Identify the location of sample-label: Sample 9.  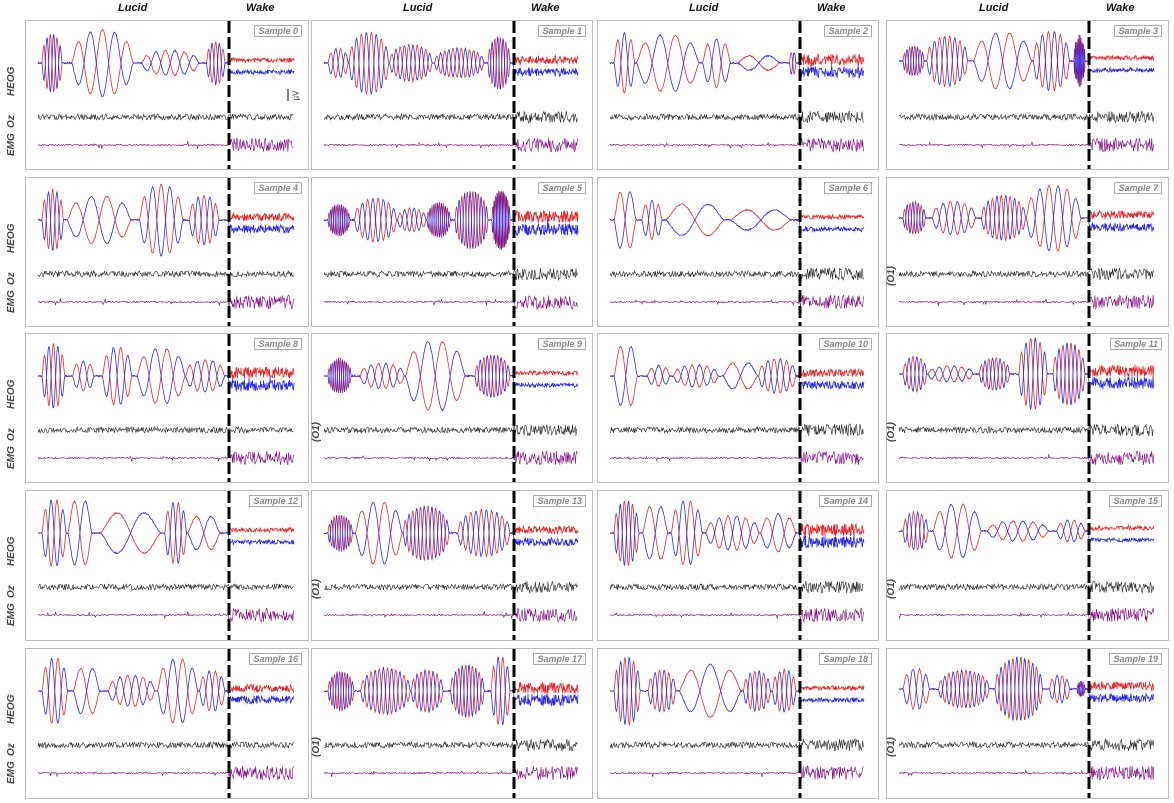
(562, 344).